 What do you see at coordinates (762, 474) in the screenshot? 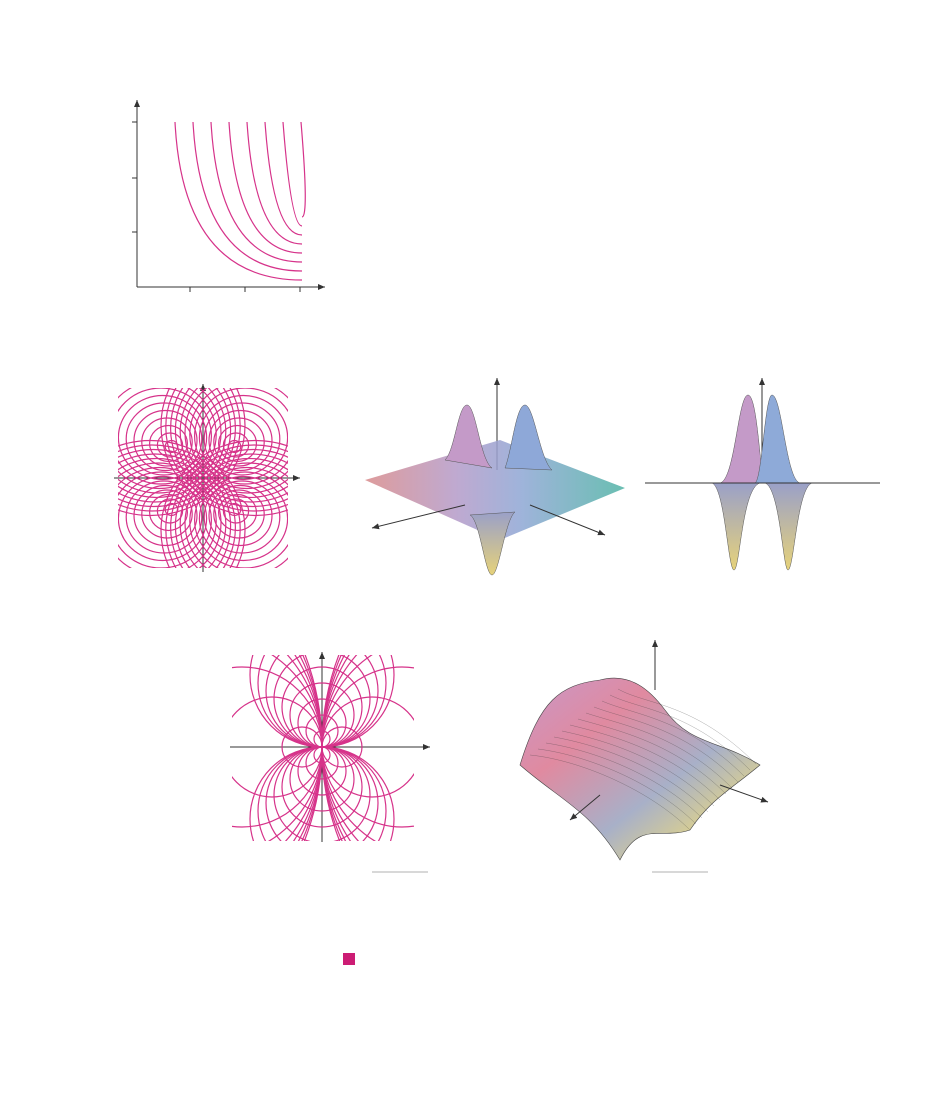
I see `figure-surface-b` at bounding box center [762, 474].